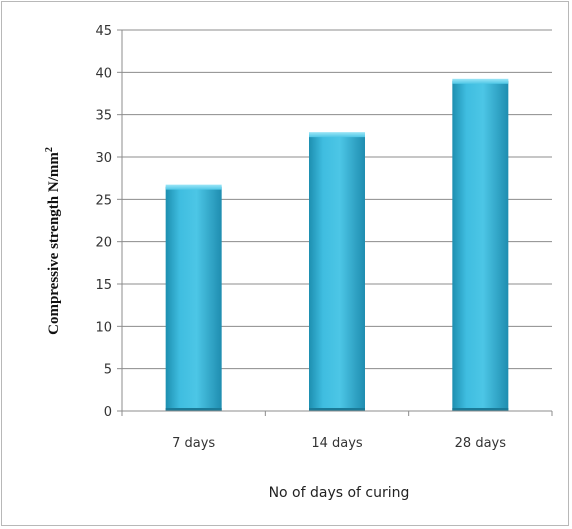 The image size is (572, 529). Describe the element at coordinates (103, 327) in the screenshot. I see `y-tick-label: 10` at that location.